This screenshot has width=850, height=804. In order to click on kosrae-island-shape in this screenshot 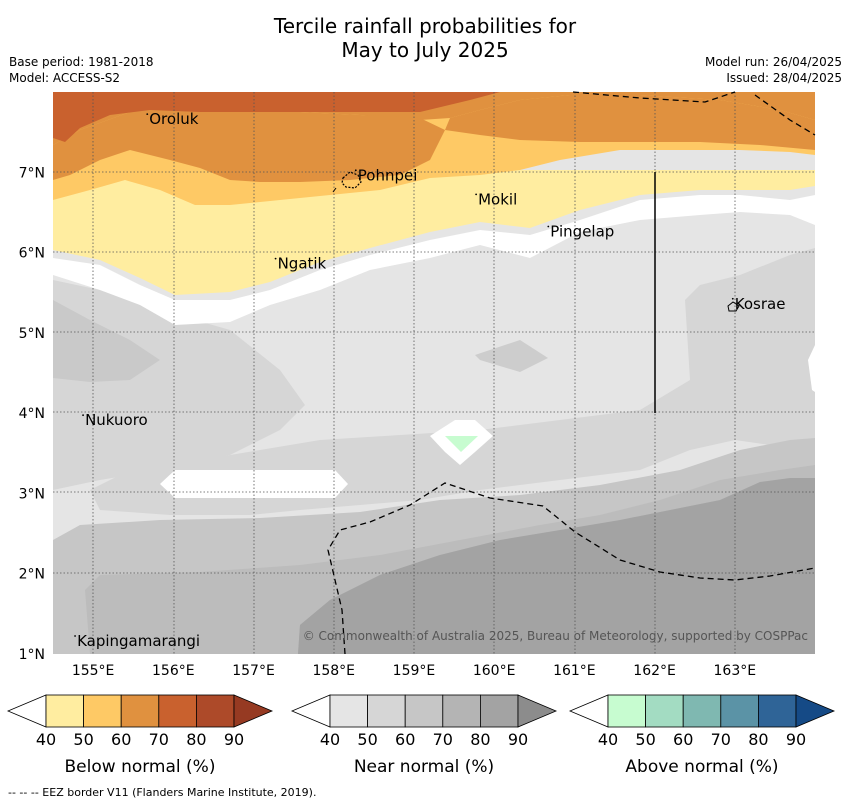, I will do `click(733, 306)`.